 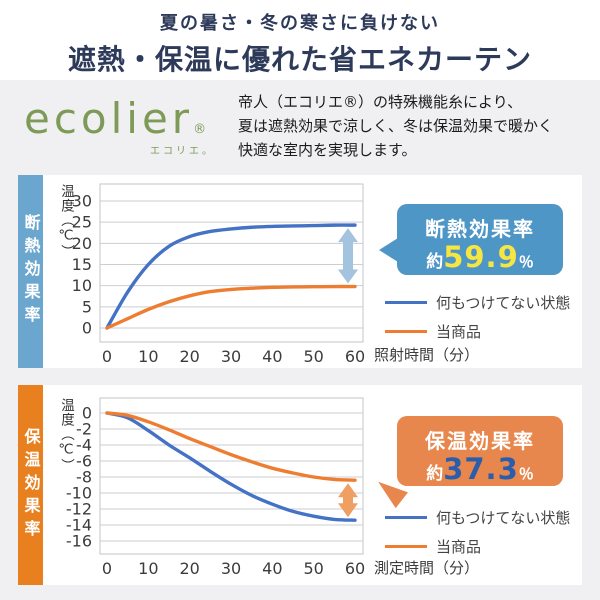 I want to click on x-axis-label: 測定時間（分）, so click(x=427, y=568).